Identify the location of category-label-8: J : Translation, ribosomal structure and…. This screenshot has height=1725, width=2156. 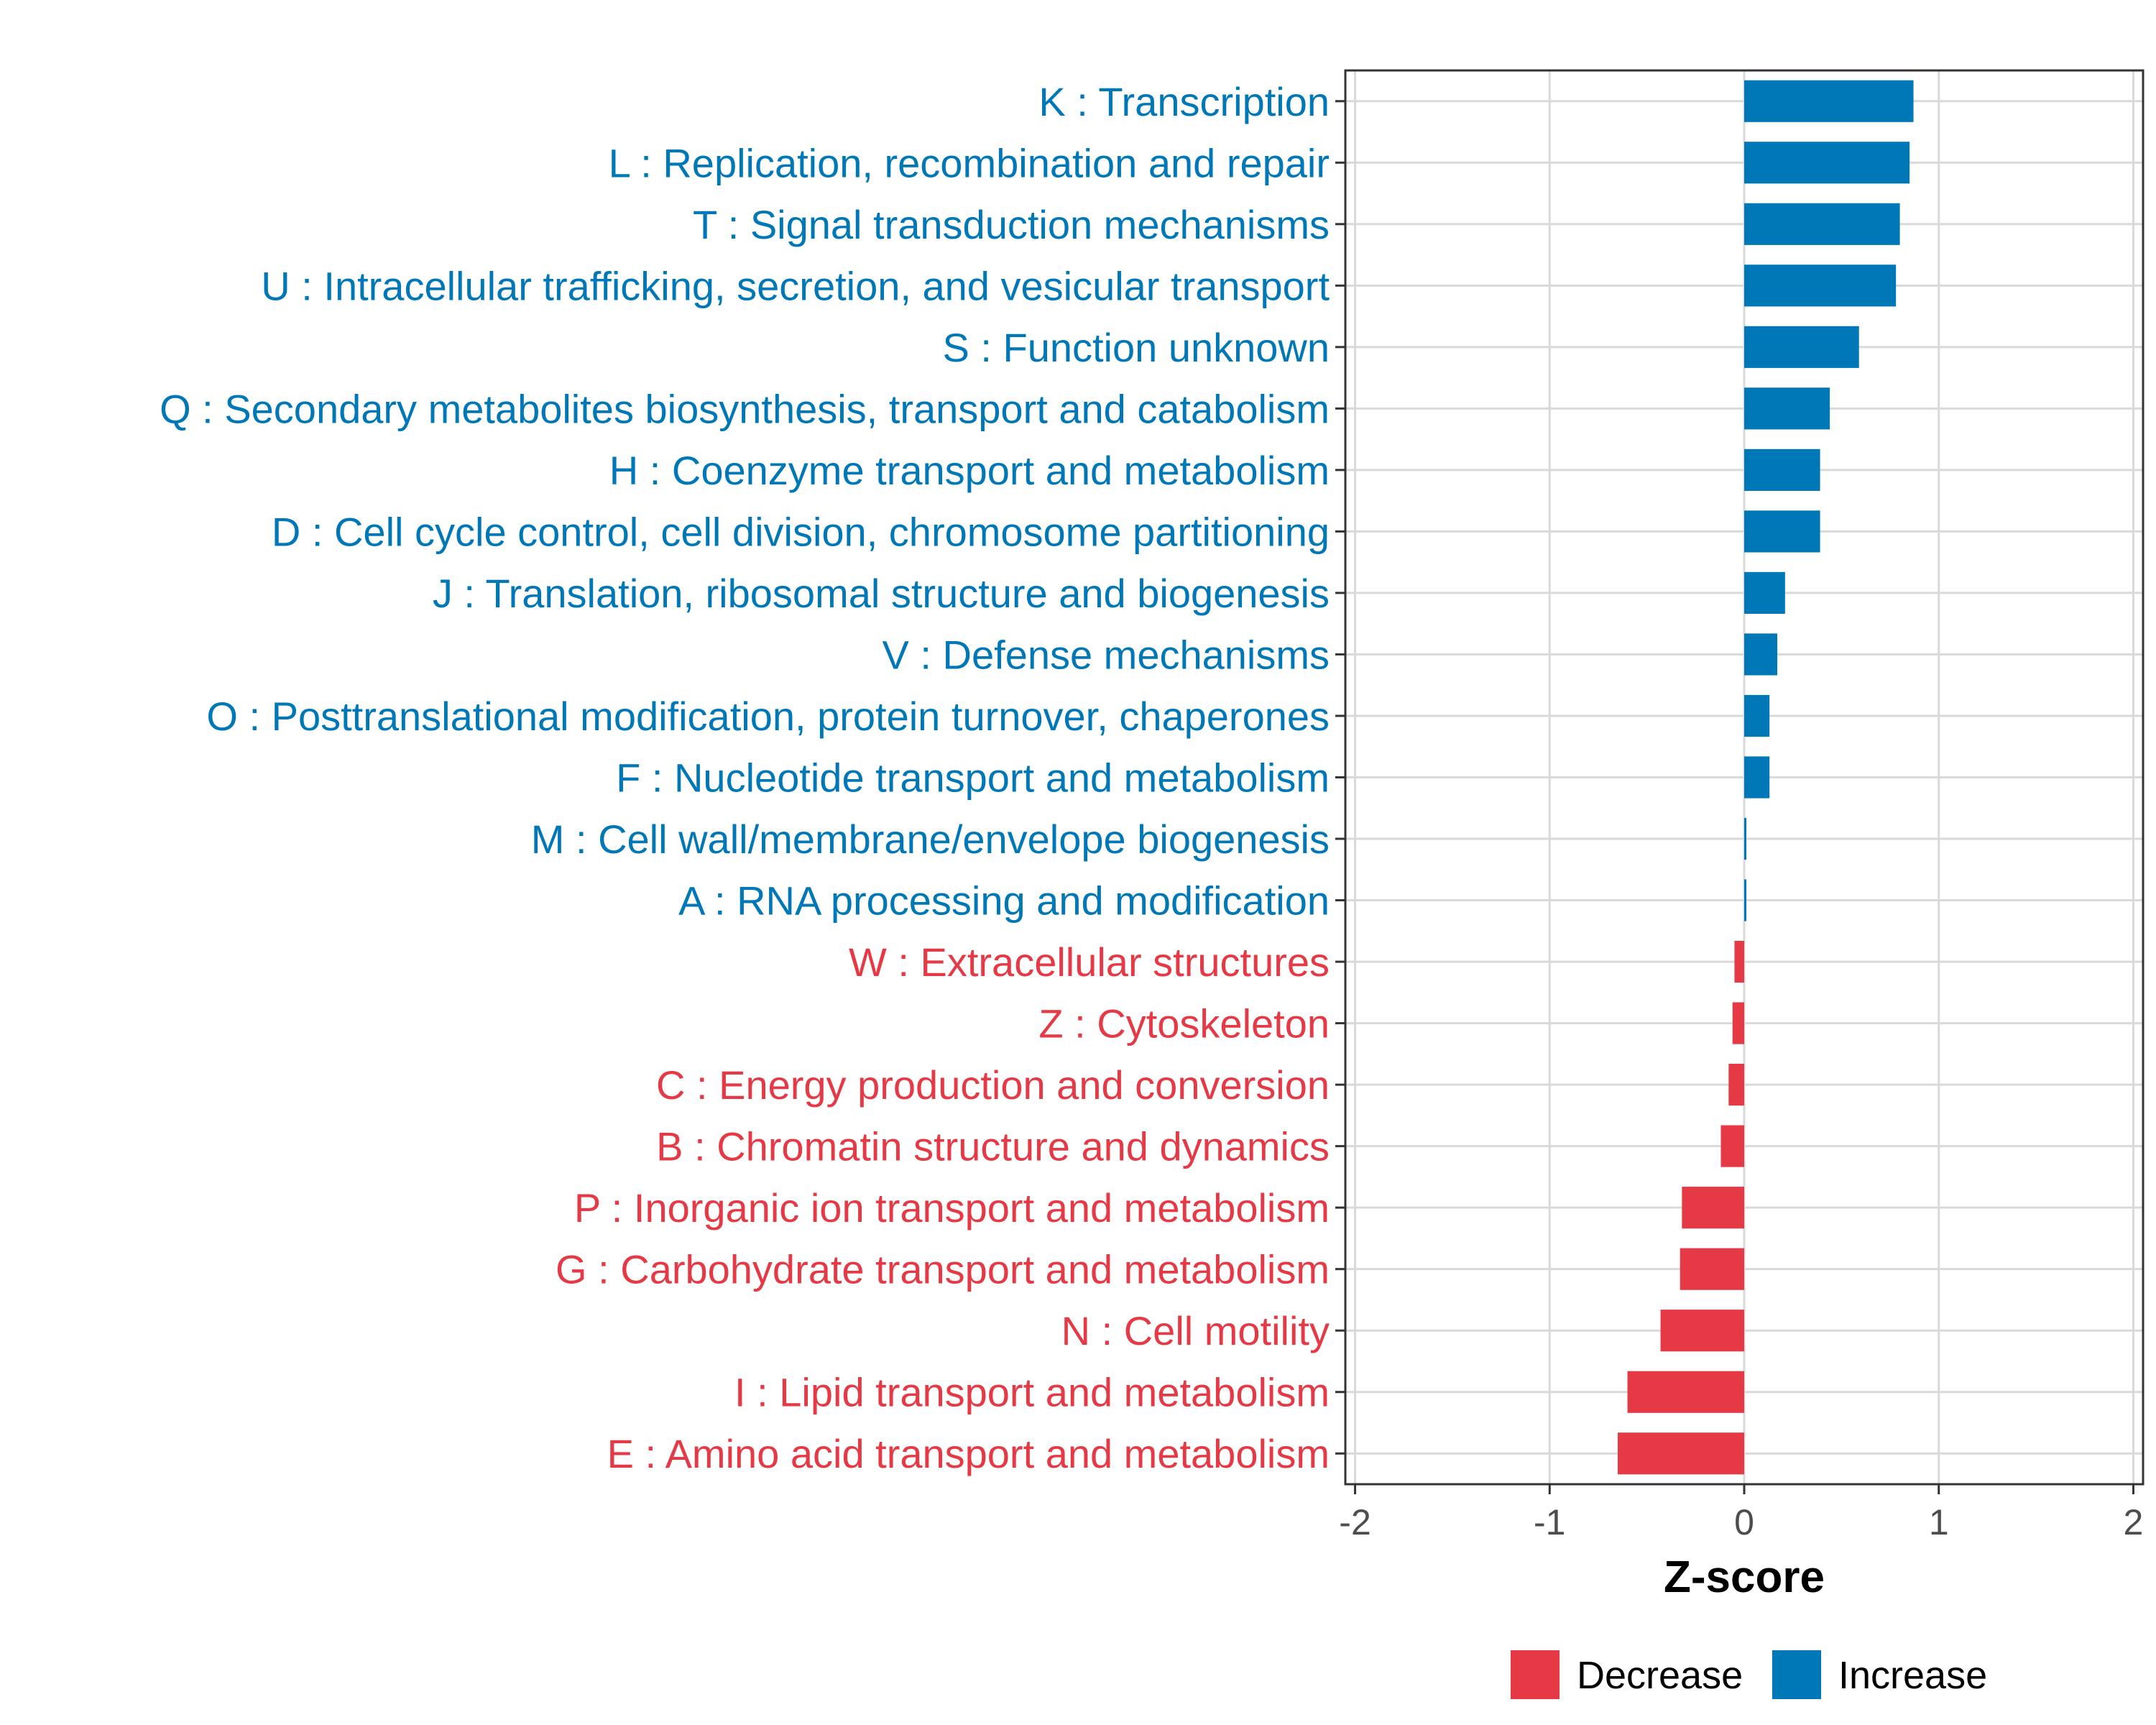
(881, 593).